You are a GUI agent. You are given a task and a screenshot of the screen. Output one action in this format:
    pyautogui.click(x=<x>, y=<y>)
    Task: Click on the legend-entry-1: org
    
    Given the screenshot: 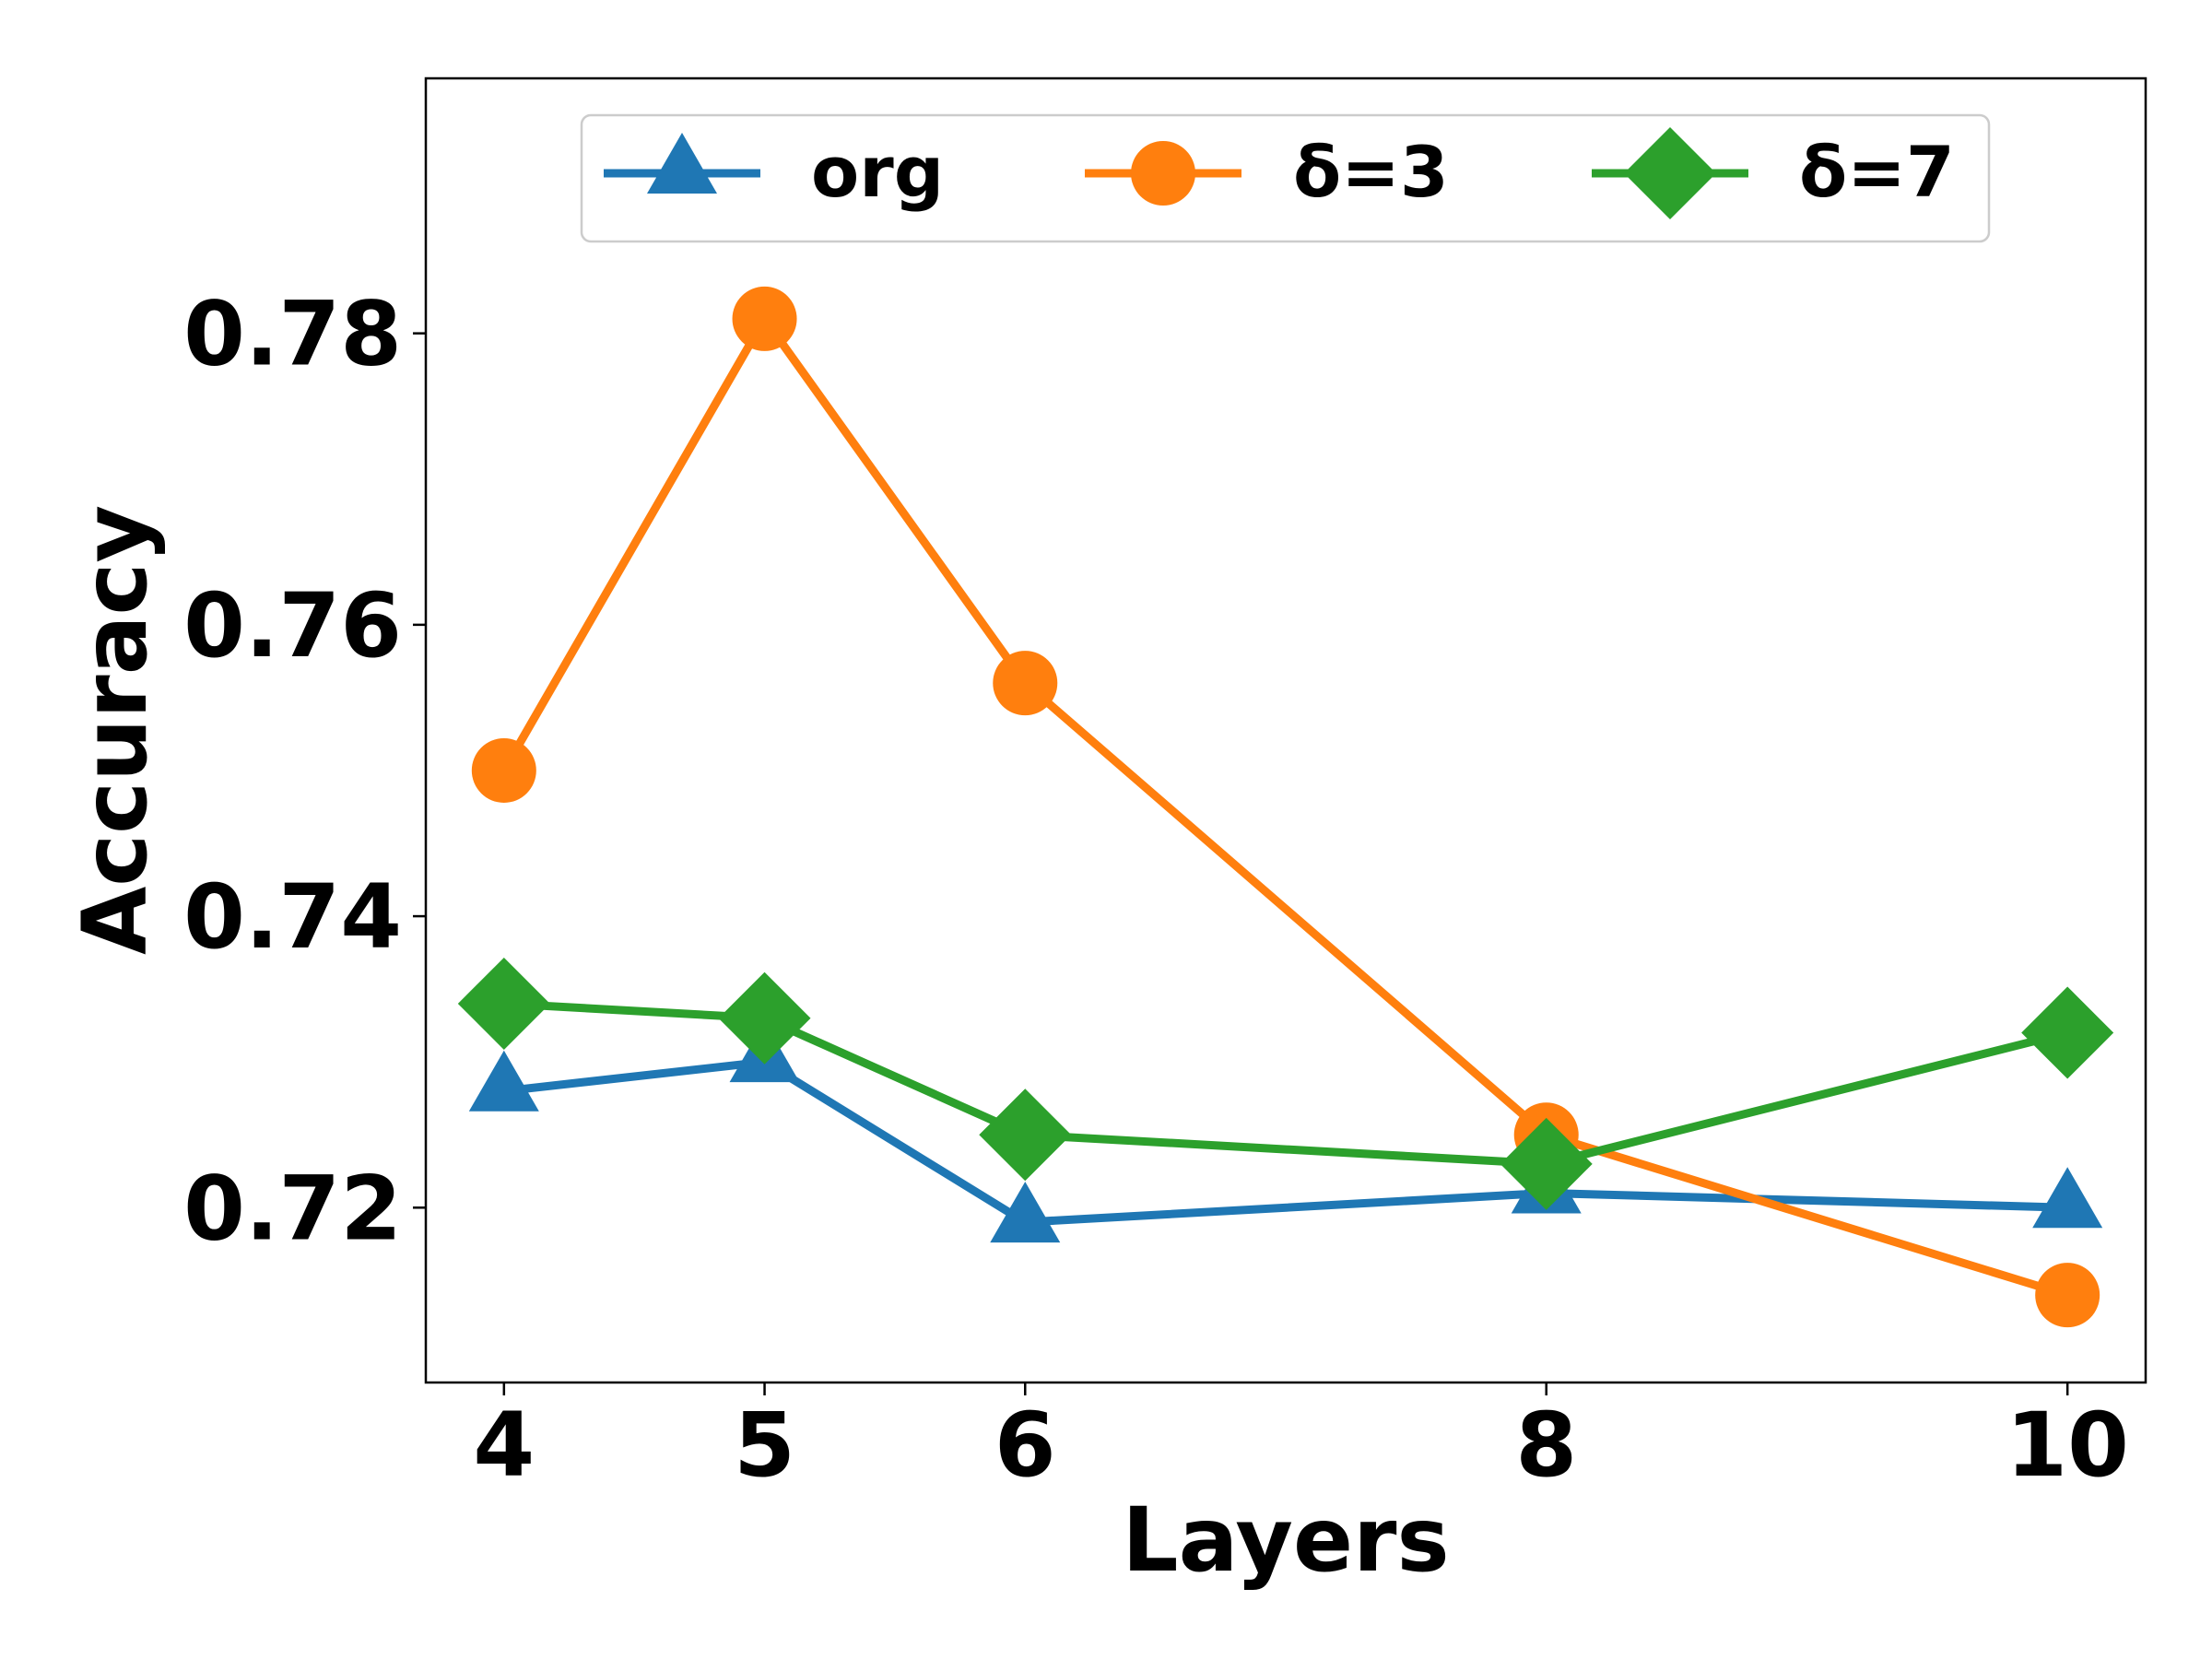 What is the action you would take?
    pyautogui.click(x=774, y=172)
    